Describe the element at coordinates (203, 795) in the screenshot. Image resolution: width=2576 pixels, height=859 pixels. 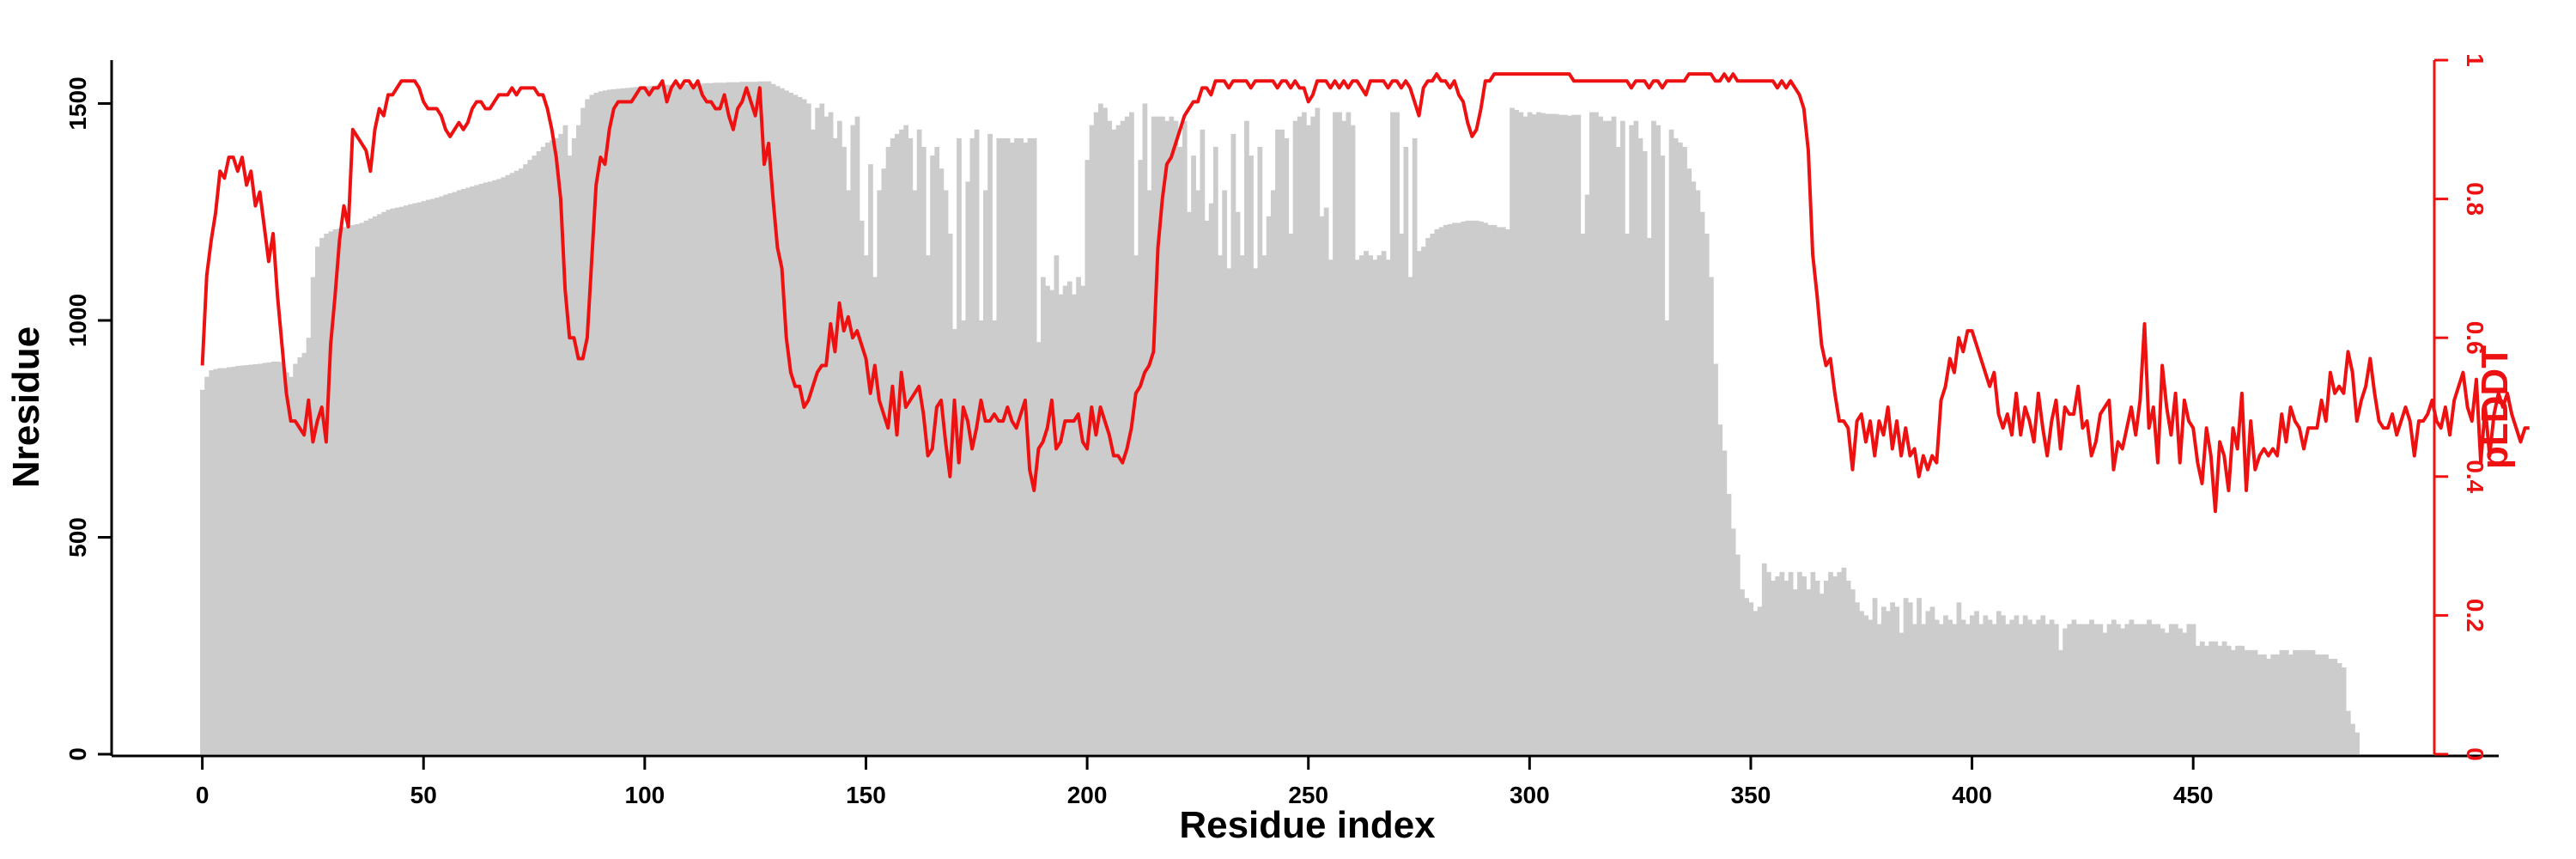
I see `x-tick-label-0: 0` at that location.